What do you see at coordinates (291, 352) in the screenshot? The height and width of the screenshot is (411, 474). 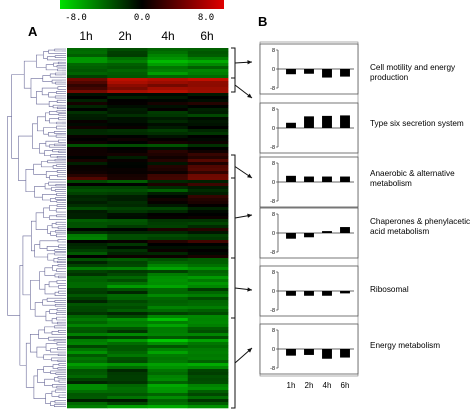 I see `bar-1h` at bounding box center [291, 352].